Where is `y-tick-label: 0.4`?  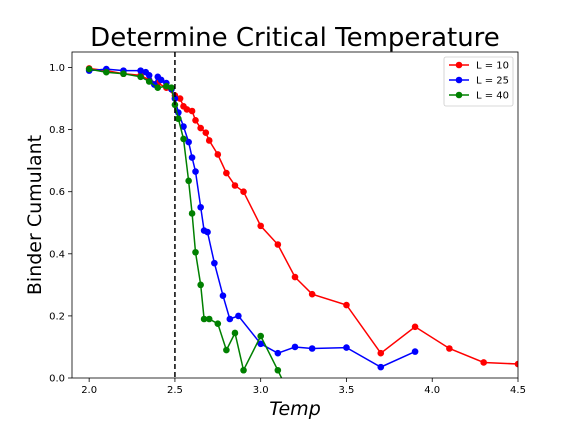
y-tick-label: 0.4 is located at coordinates (57, 254).